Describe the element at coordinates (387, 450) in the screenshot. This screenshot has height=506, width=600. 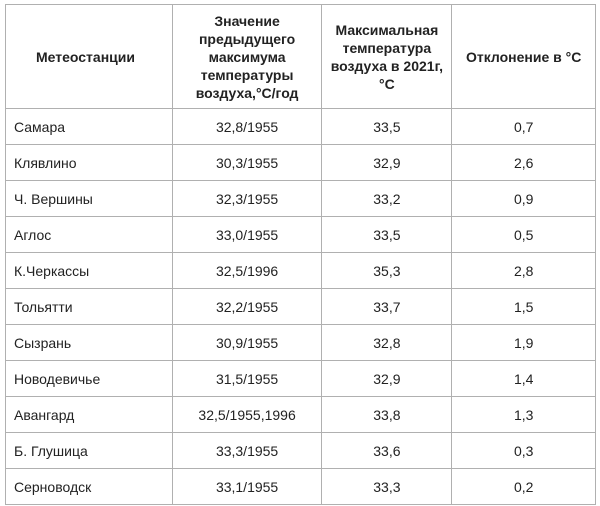
I see `max-2021-cell: 33,6` at that location.